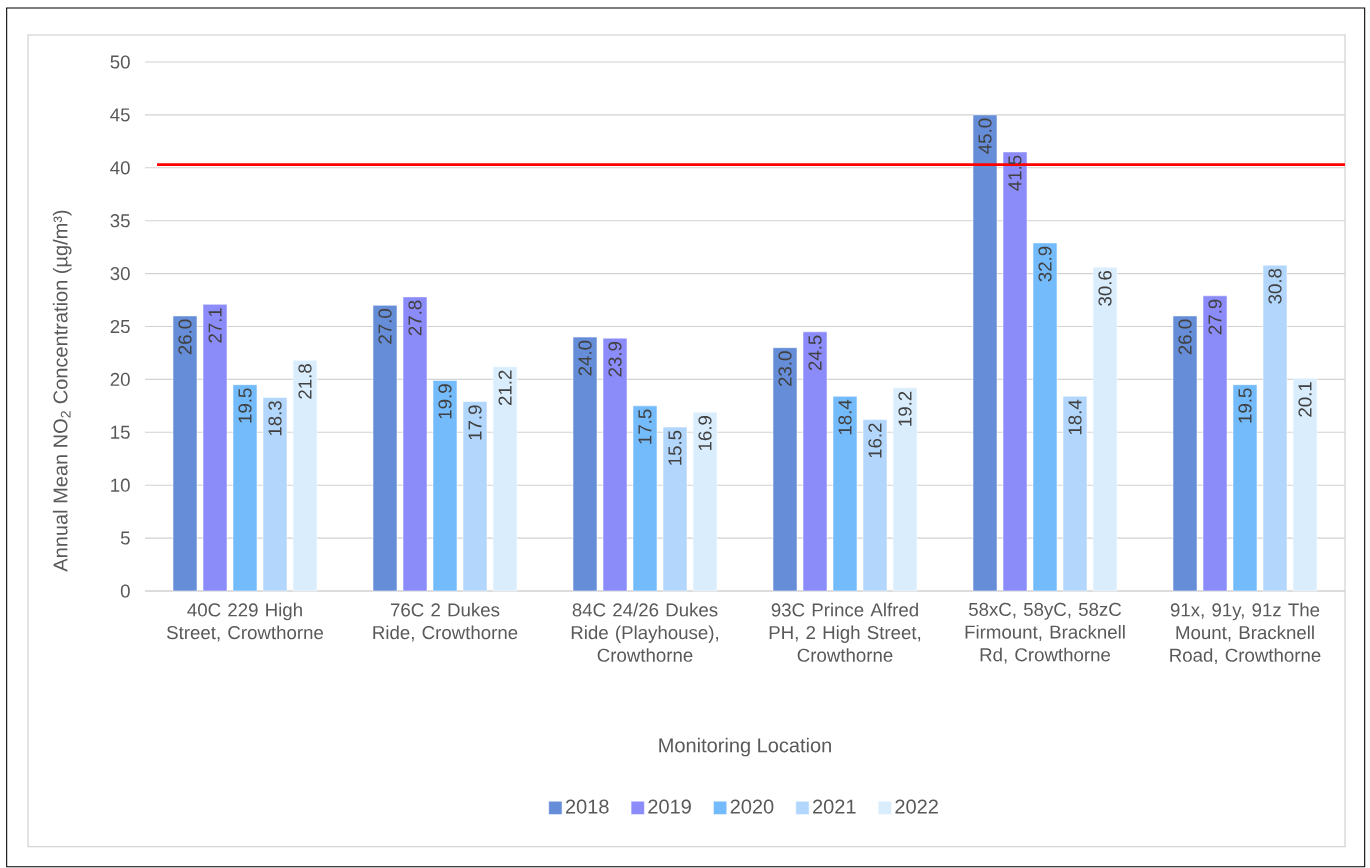 Image resolution: width=1370 pixels, height=868 pixels. What do you see at coordinates (445, 401) in the screenshot?
I see `data-label: 19.9` at bounding box center [445, 401].